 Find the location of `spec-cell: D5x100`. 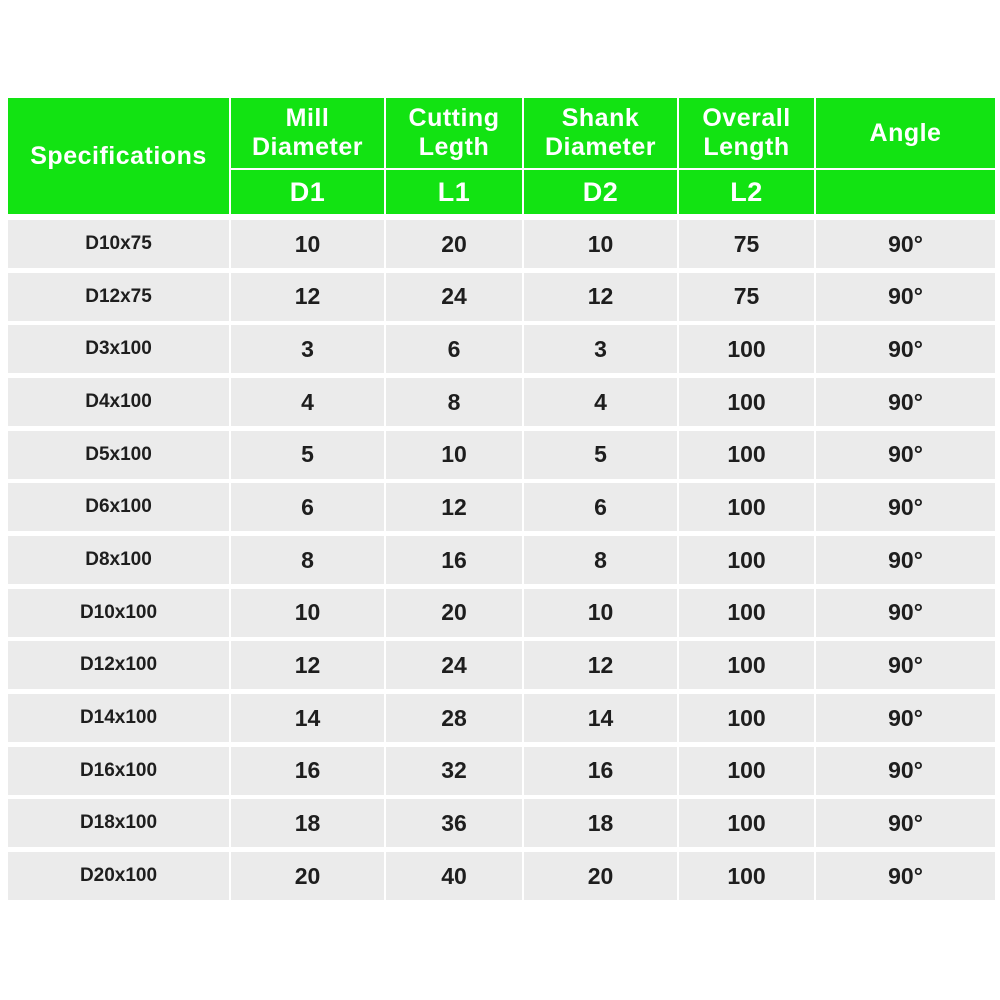

spec-cell: D5x100 is located at coordinates (118, 454).